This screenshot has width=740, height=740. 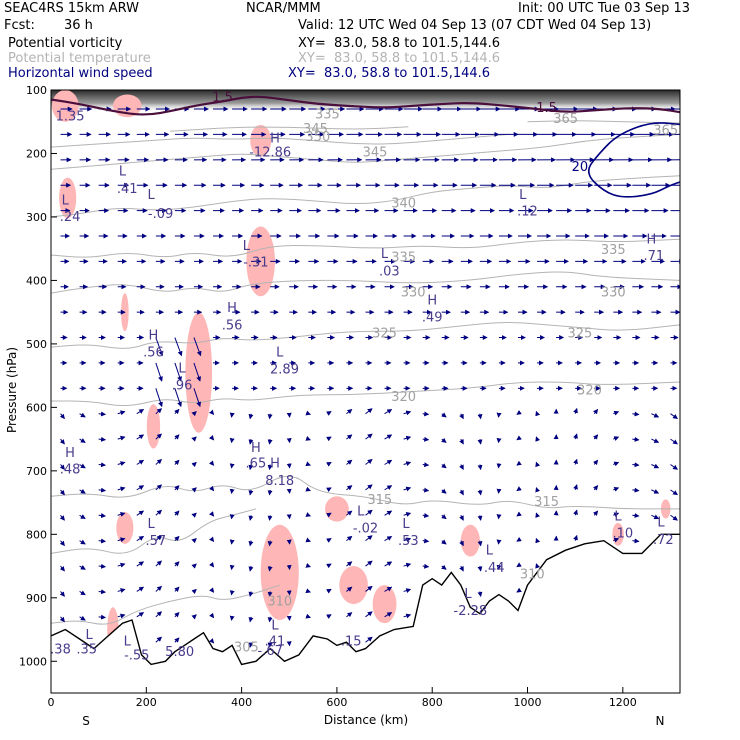 I want to click on x-tick-label: 400, so click(x=241, y=702).